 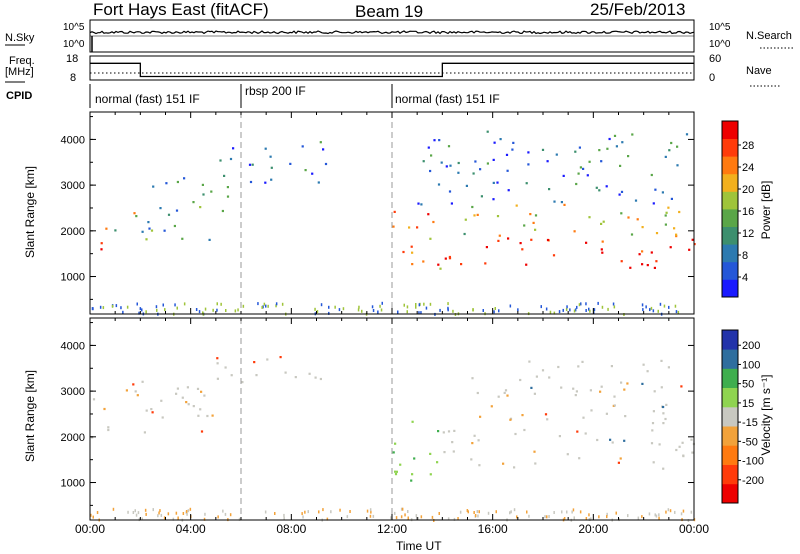 I want to click on nsky-label: N.Sky, so click(x=20, y=38).